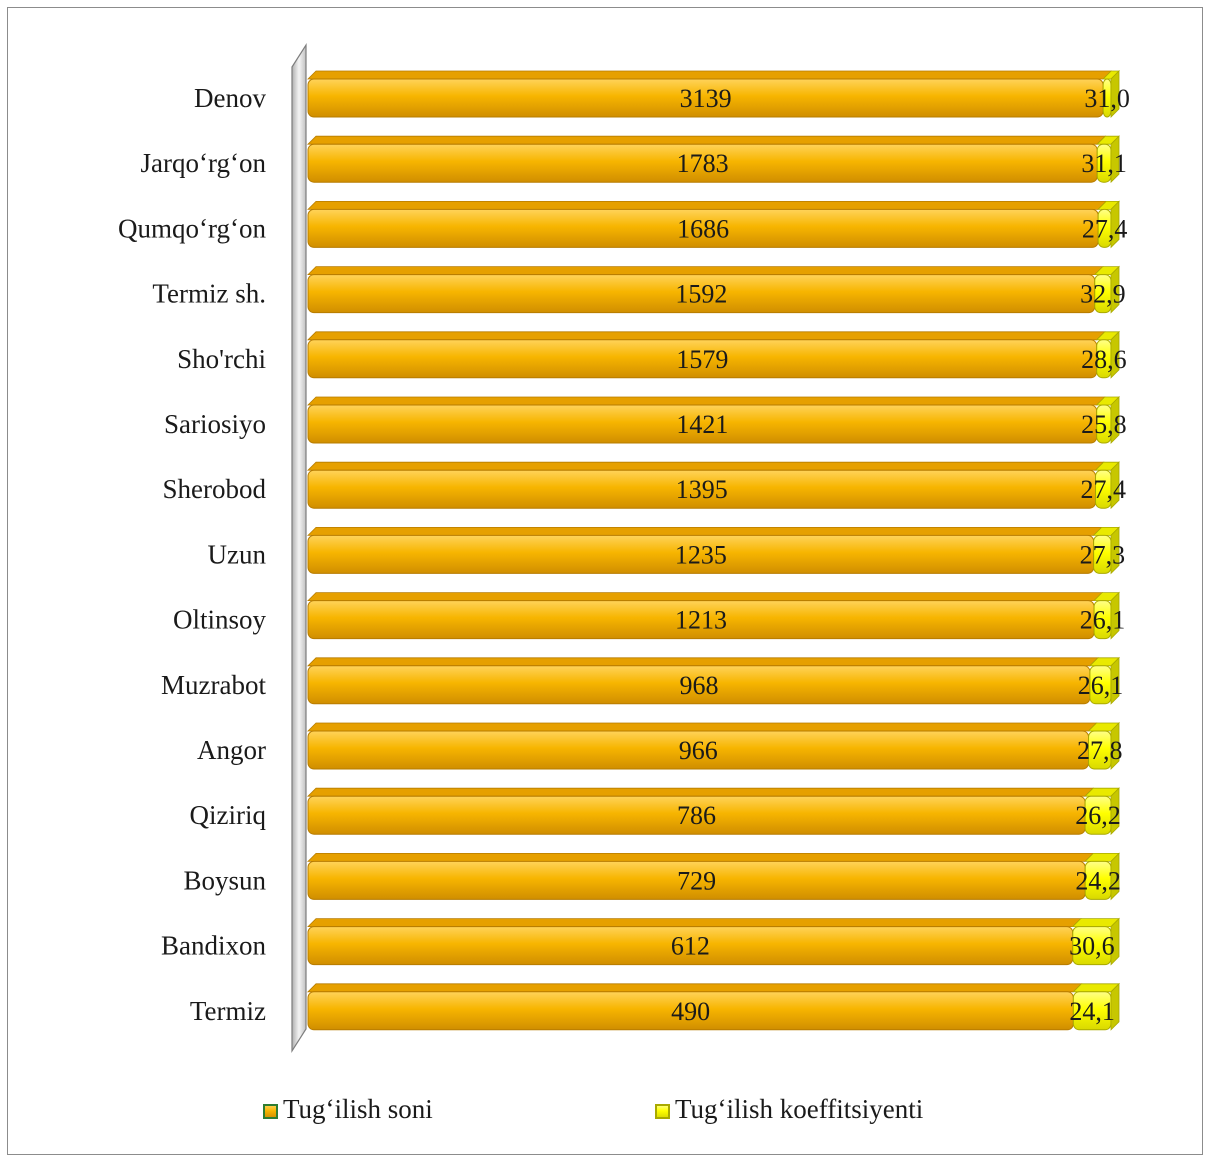 The height and width of the screenshot is (1162, 1212). What do you see at coordinates (1092, 946) in the screenshot?
I see `data-label: 30,6` at bounding box center [1092, 946].